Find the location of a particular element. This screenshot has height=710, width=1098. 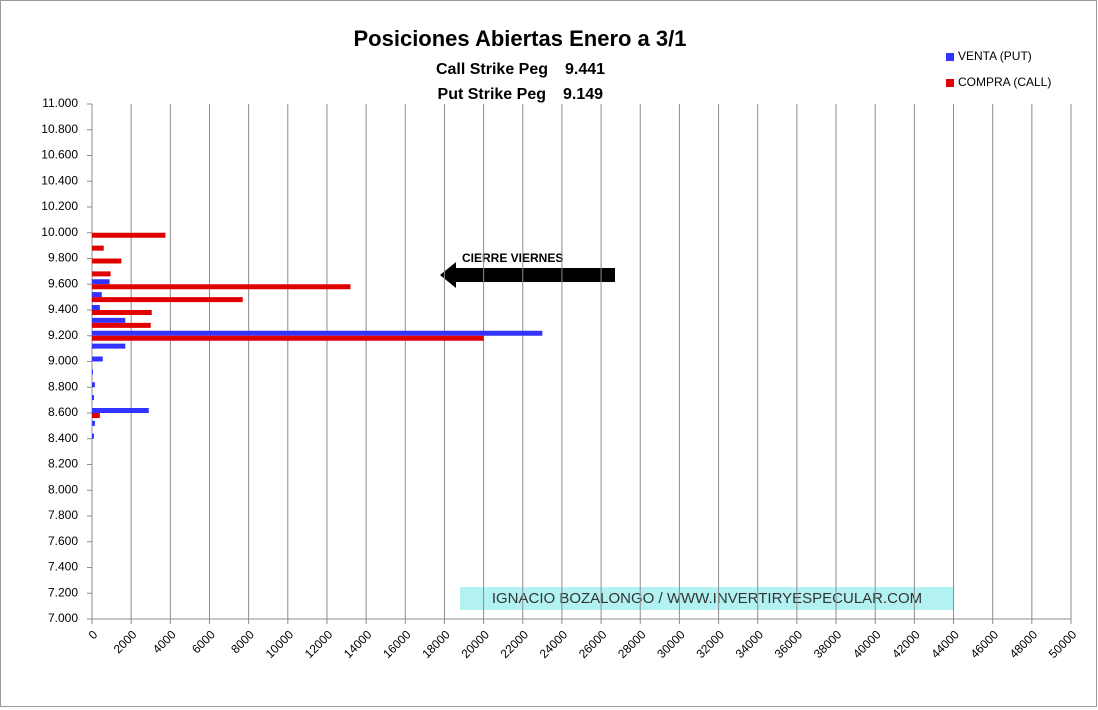

legend-label: VENTA (PUT) is located at coordinates (995, 56).